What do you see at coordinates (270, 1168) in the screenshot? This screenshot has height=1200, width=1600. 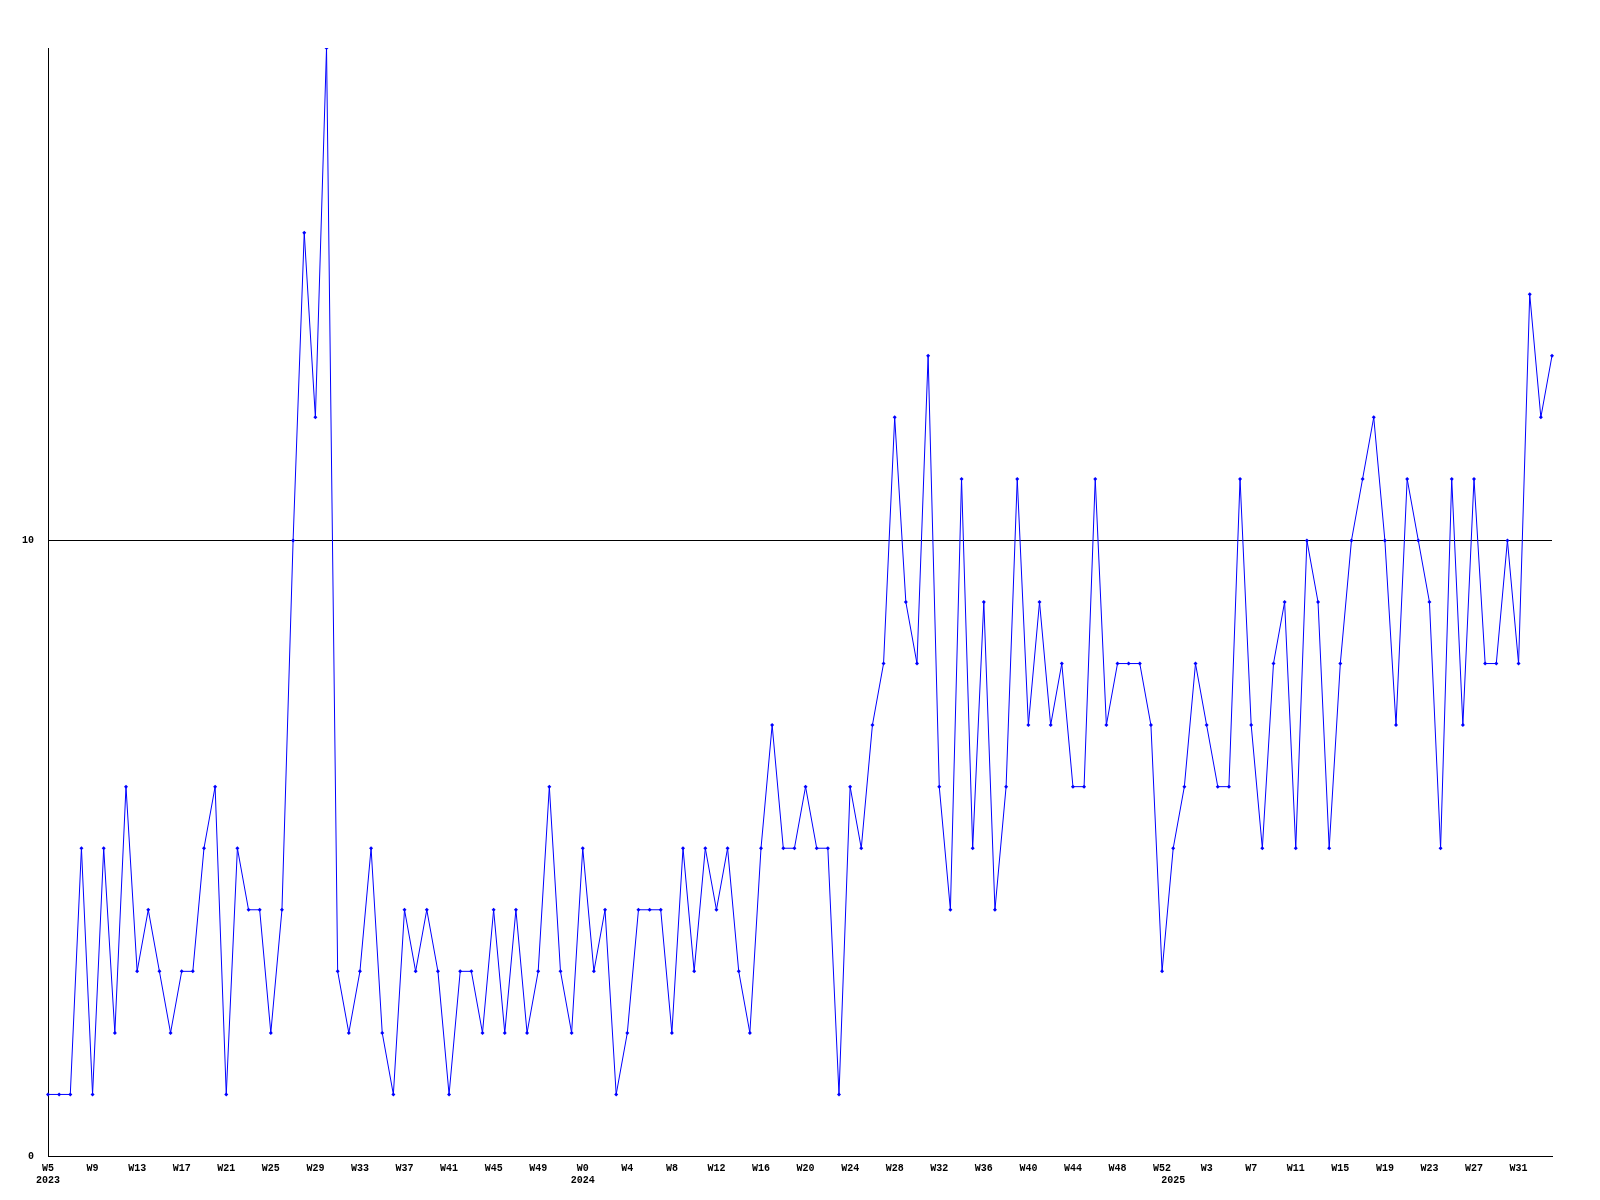 I see `x-tick-label: W25` at bounding box center [270, 1168].